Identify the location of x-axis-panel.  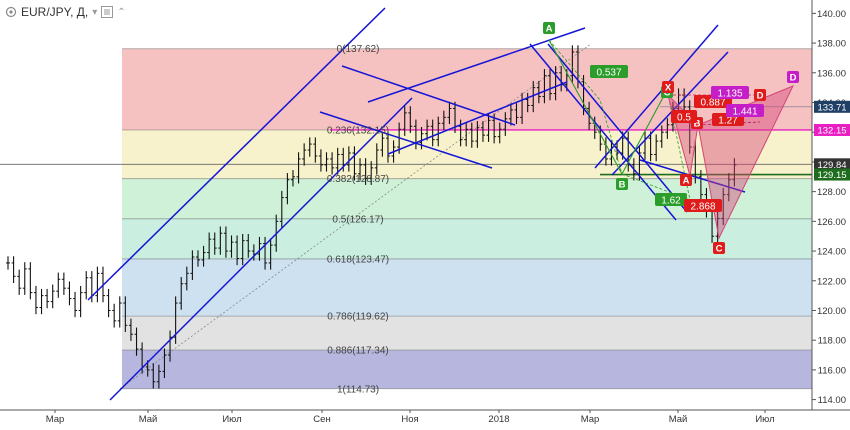
(425, 417).